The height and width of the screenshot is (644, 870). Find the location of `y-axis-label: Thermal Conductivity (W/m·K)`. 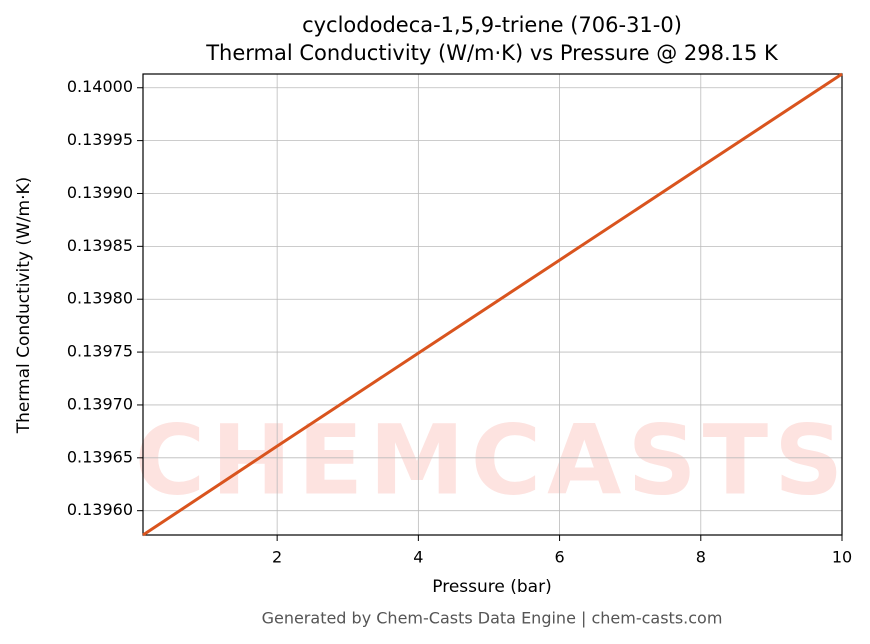

y-axis-label: Thermal Conductivity (W/m·K) is located at coordinates (24, 306).